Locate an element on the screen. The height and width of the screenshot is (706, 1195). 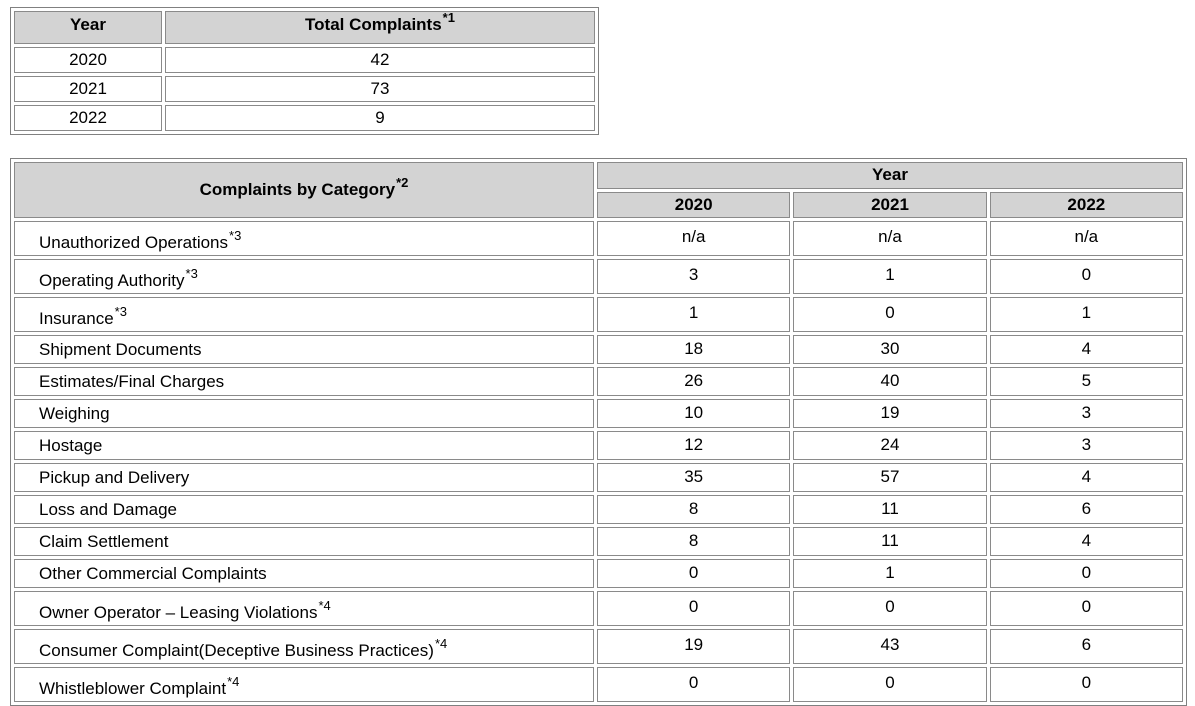
value-cell-2020: 3 is located at coordinates (694, 276).